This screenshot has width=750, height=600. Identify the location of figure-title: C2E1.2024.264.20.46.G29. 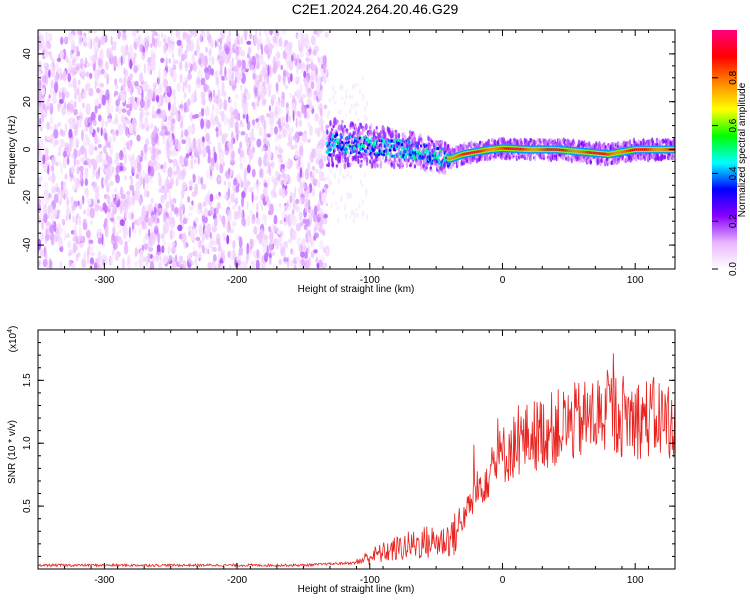
(375, 9).